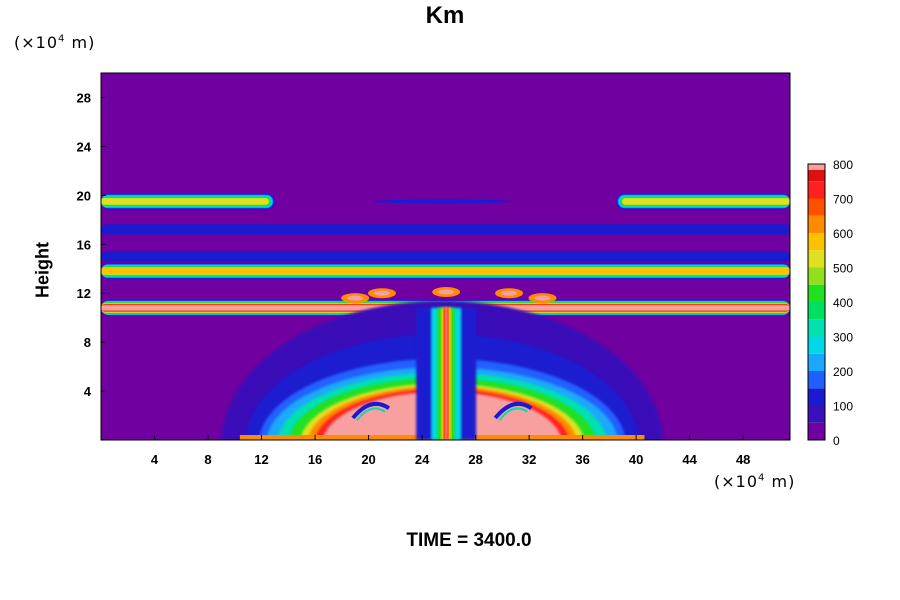  I want to click on chart-title: Km, so click(445, 15).